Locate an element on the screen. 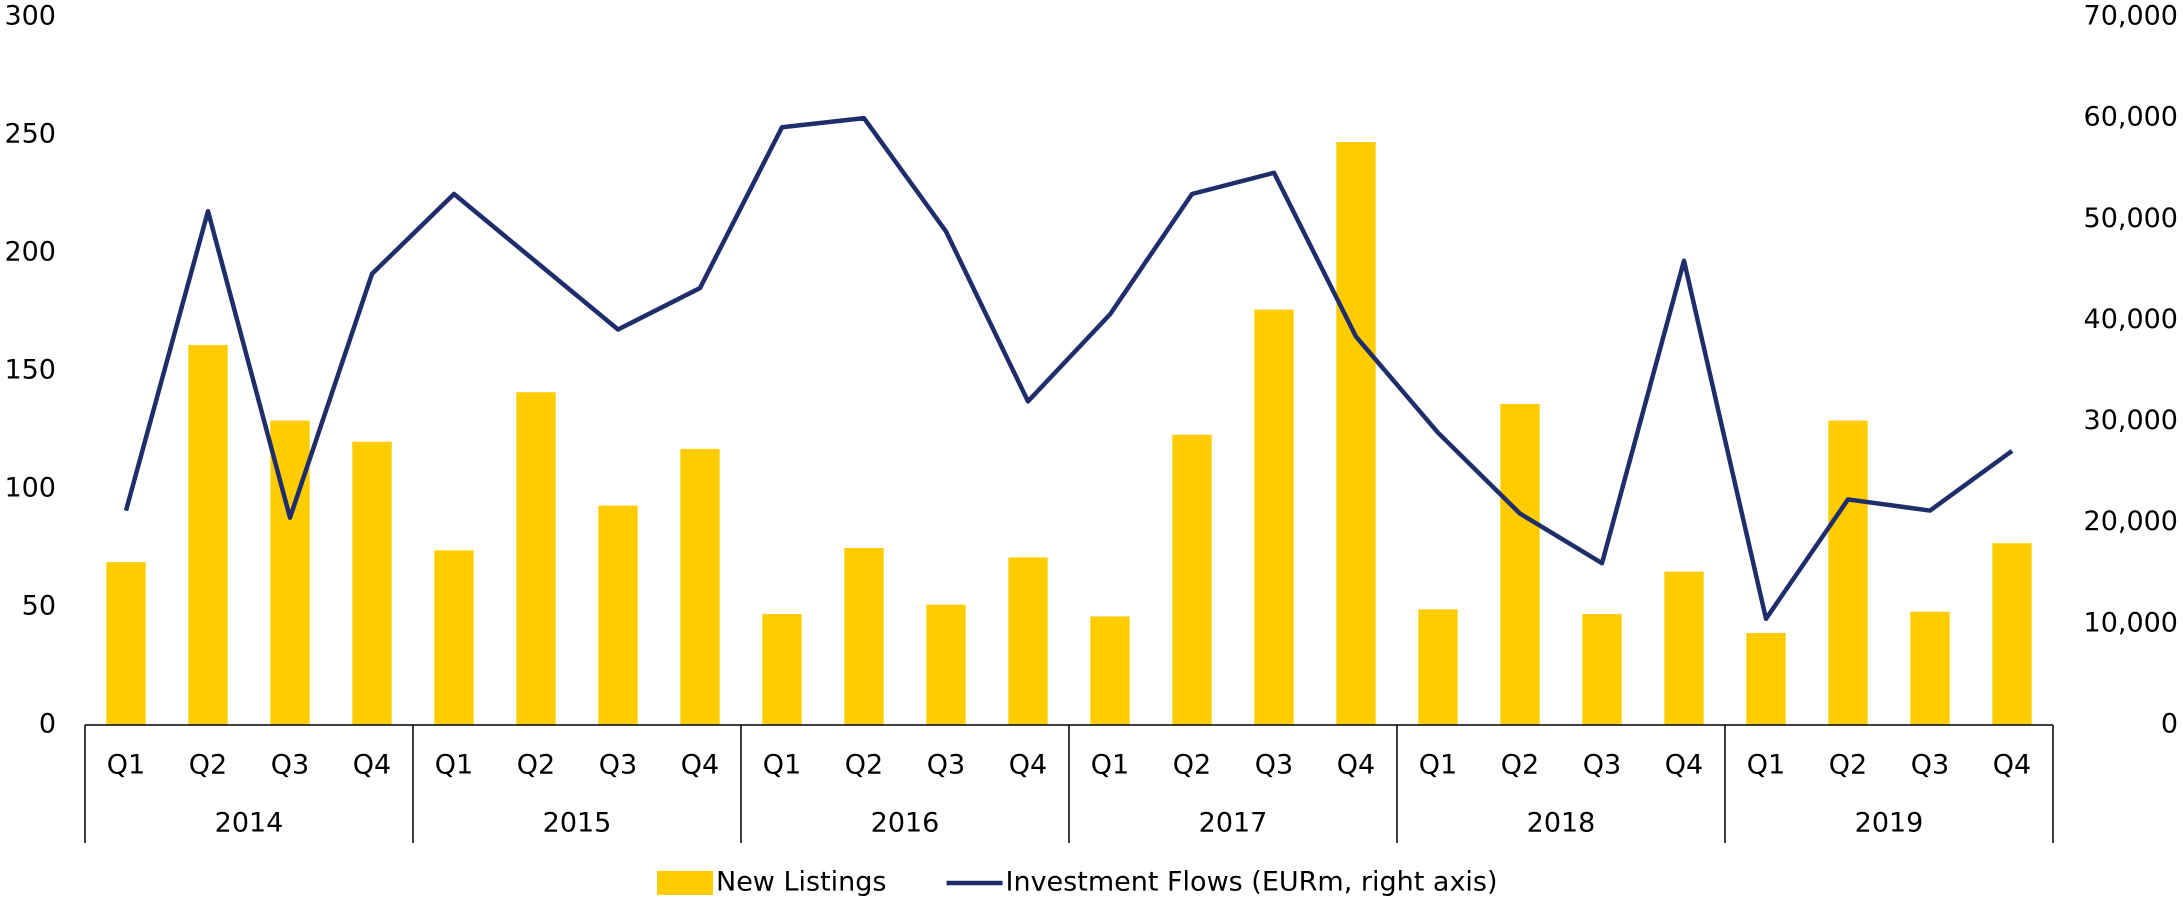 This screenshot has width=2183, height=899. group-label: 2015 is located at coordinates (577, 823).